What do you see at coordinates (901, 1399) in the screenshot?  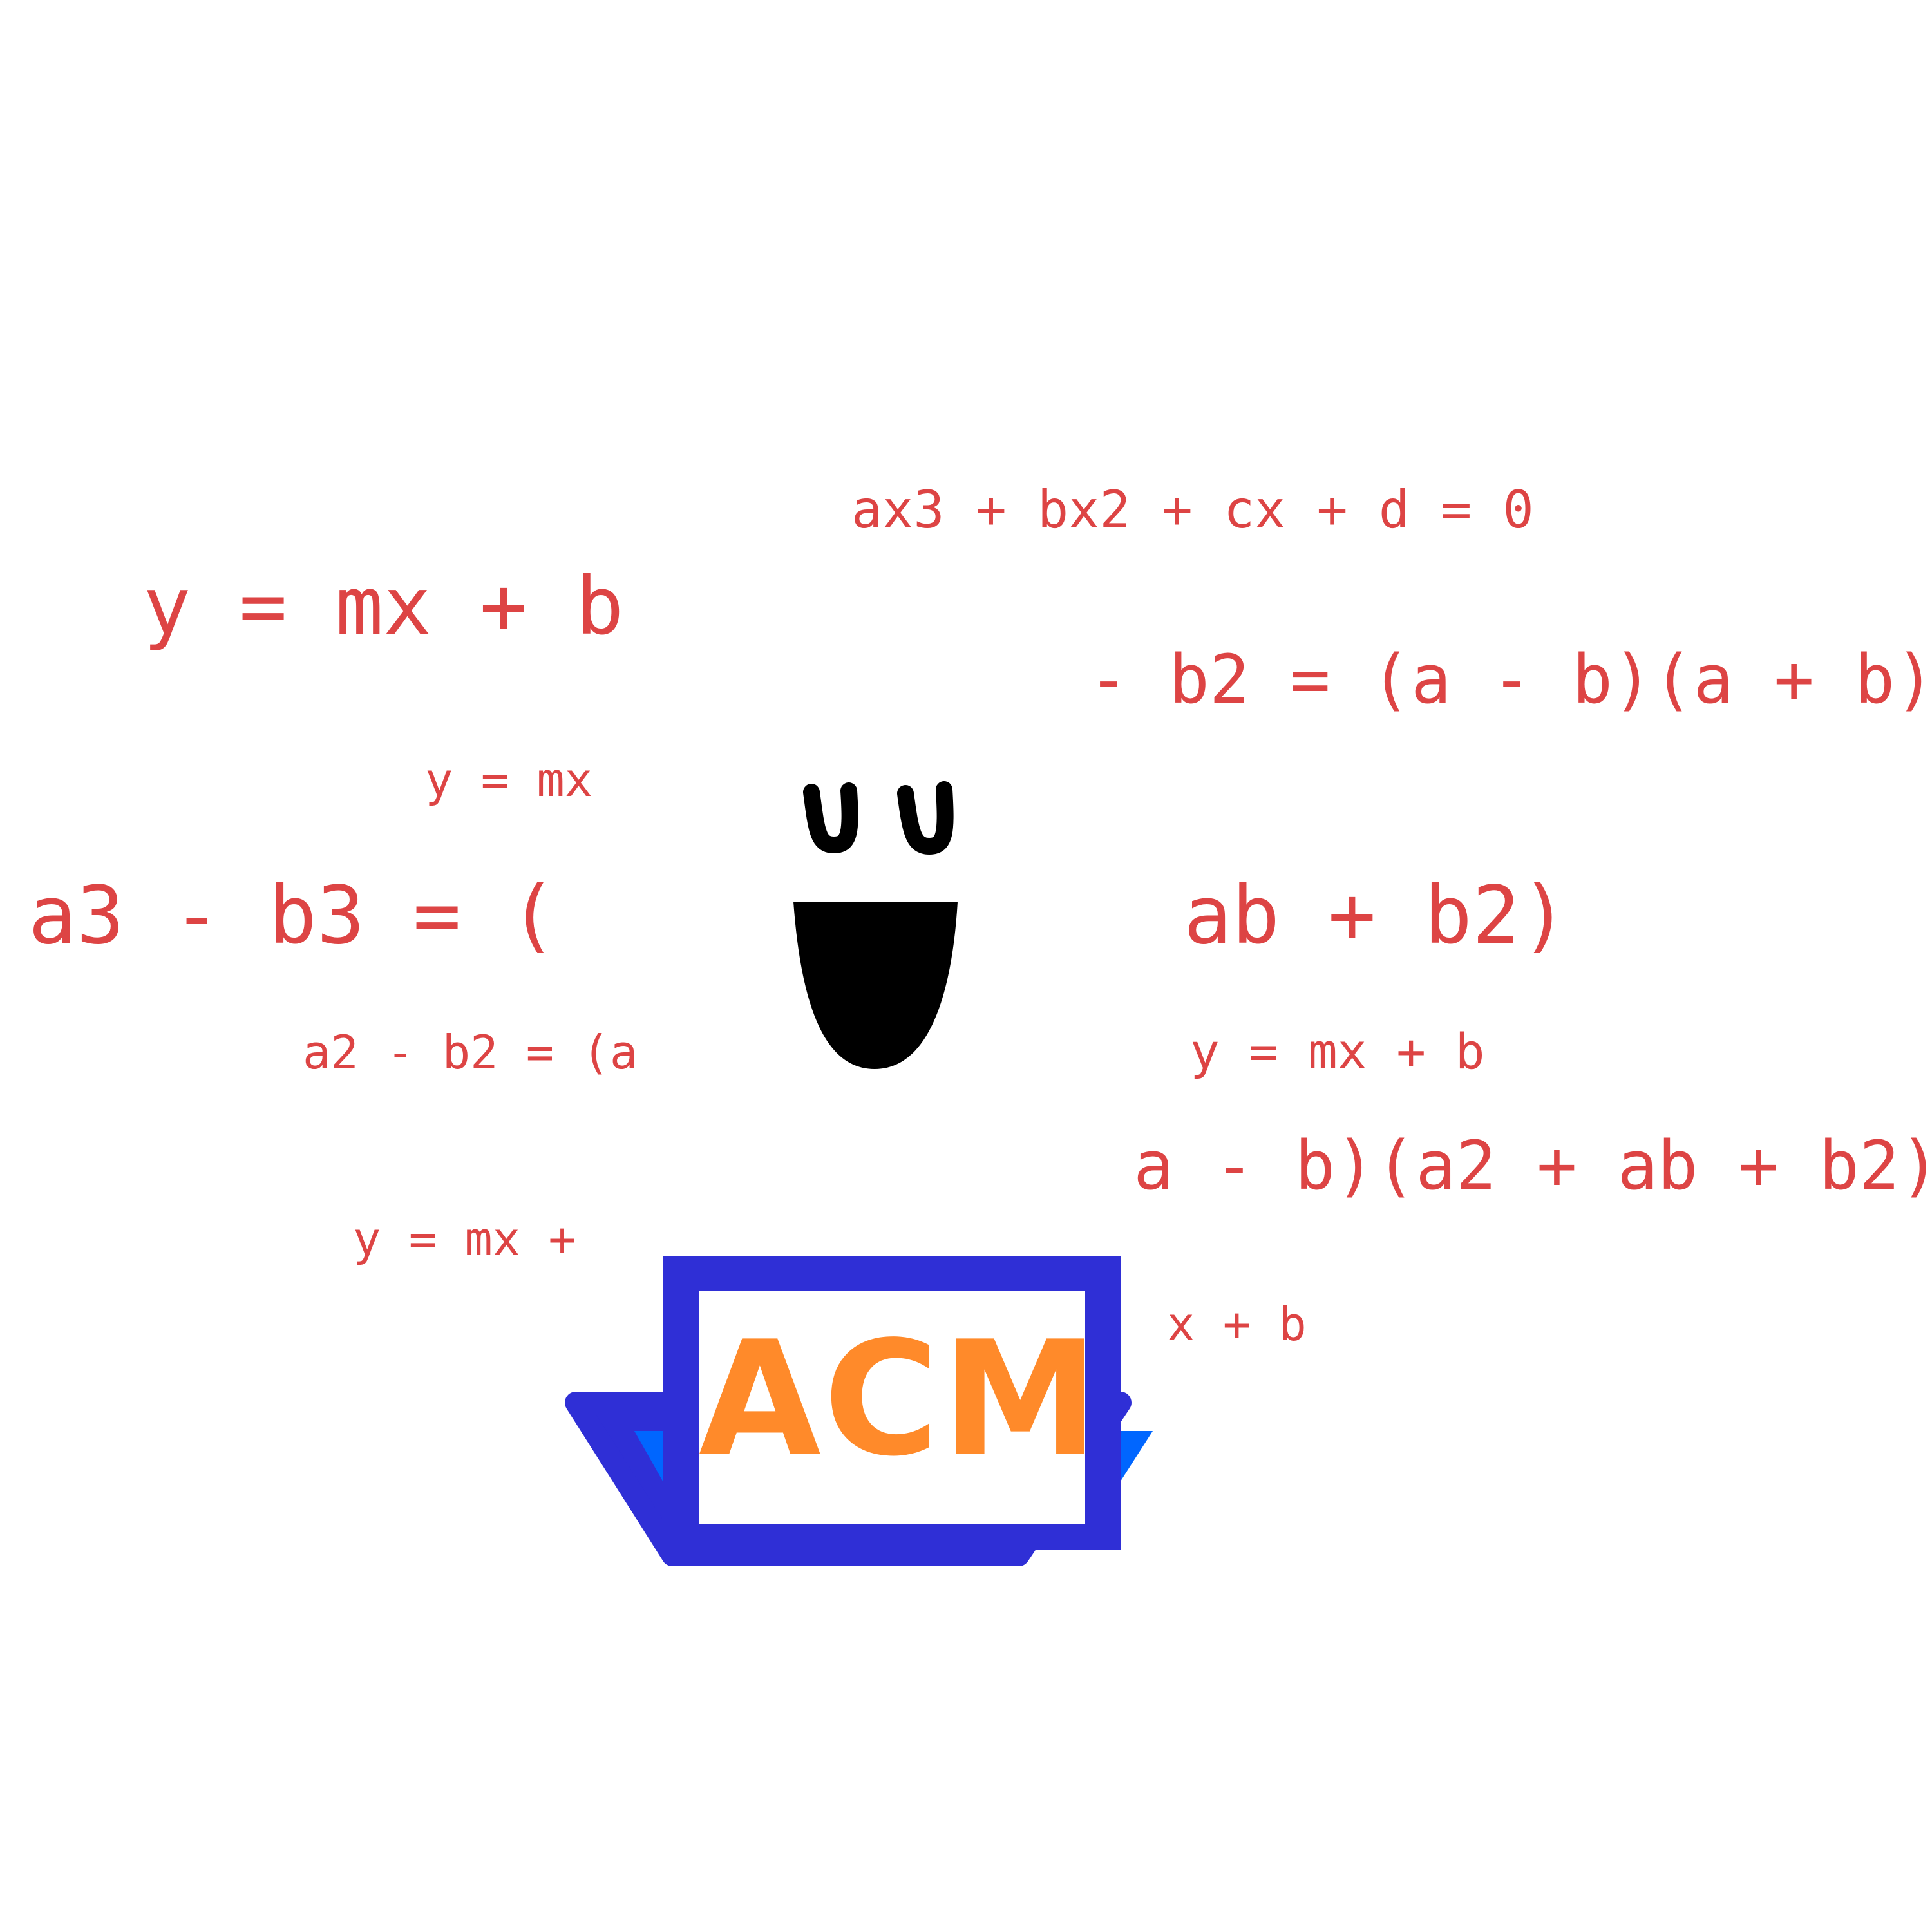 I see `acm-logo: ACM` at bounding box center [901, 1399].